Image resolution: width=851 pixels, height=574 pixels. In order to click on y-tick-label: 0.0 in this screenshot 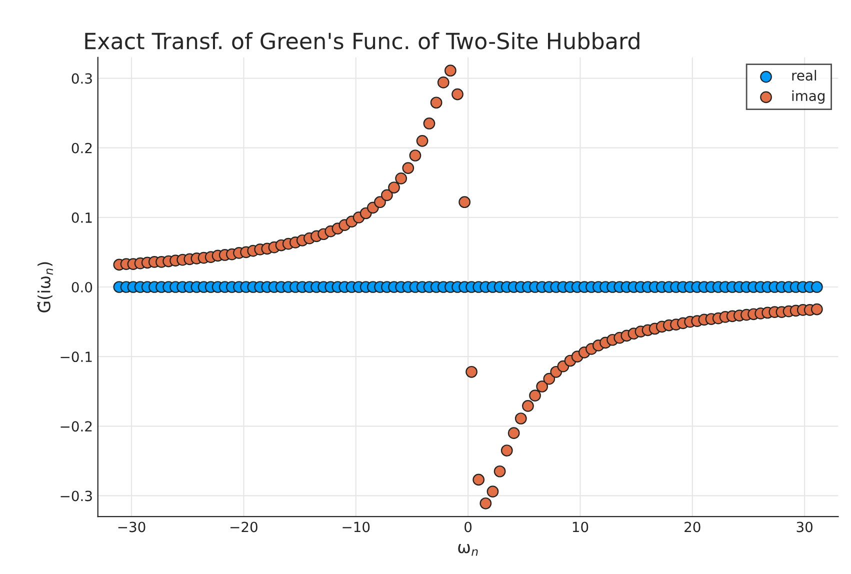, I will do `click(82, 287)`.